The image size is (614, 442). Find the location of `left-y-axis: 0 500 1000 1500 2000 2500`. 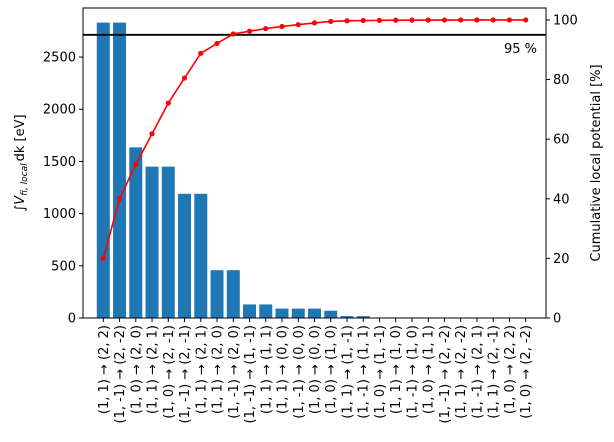

left-y-axis: 0 500 1000 1500 2000 2500 is located at coordinates (63, 189).